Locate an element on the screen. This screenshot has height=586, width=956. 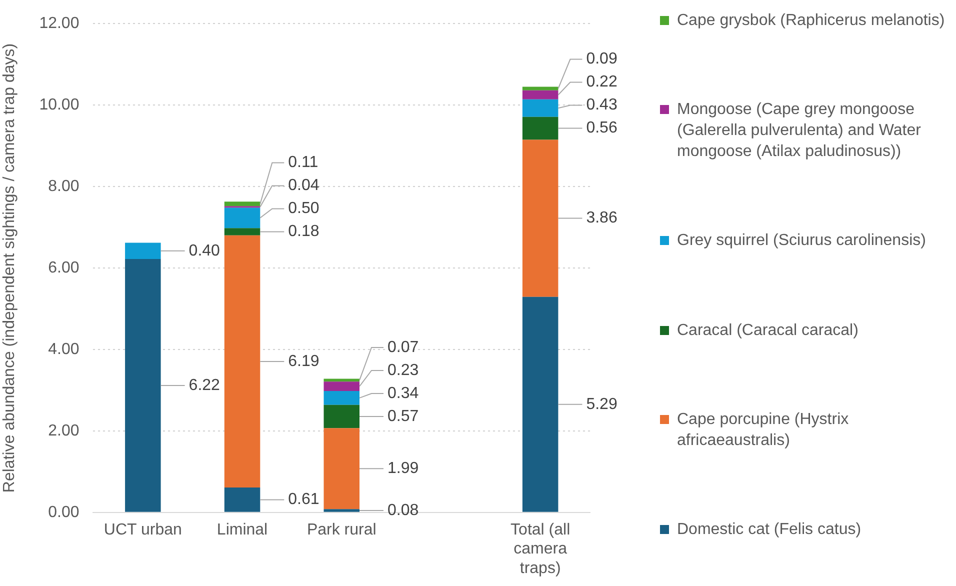
data-label: 1.99 is located at coordinates (403, 469).